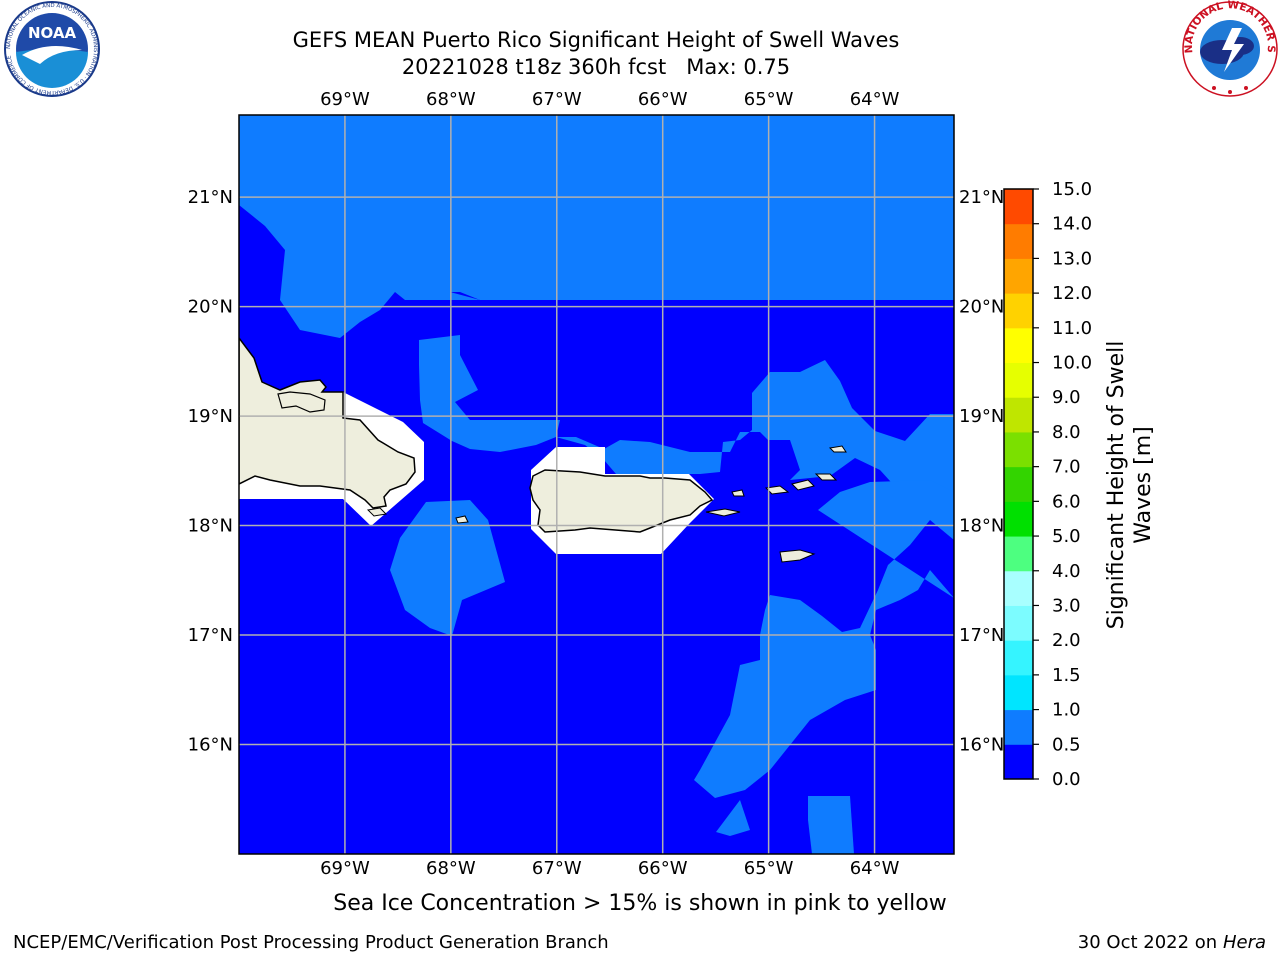  I want to click on lat-tick-label-left: 18°N, so click(210, 526).